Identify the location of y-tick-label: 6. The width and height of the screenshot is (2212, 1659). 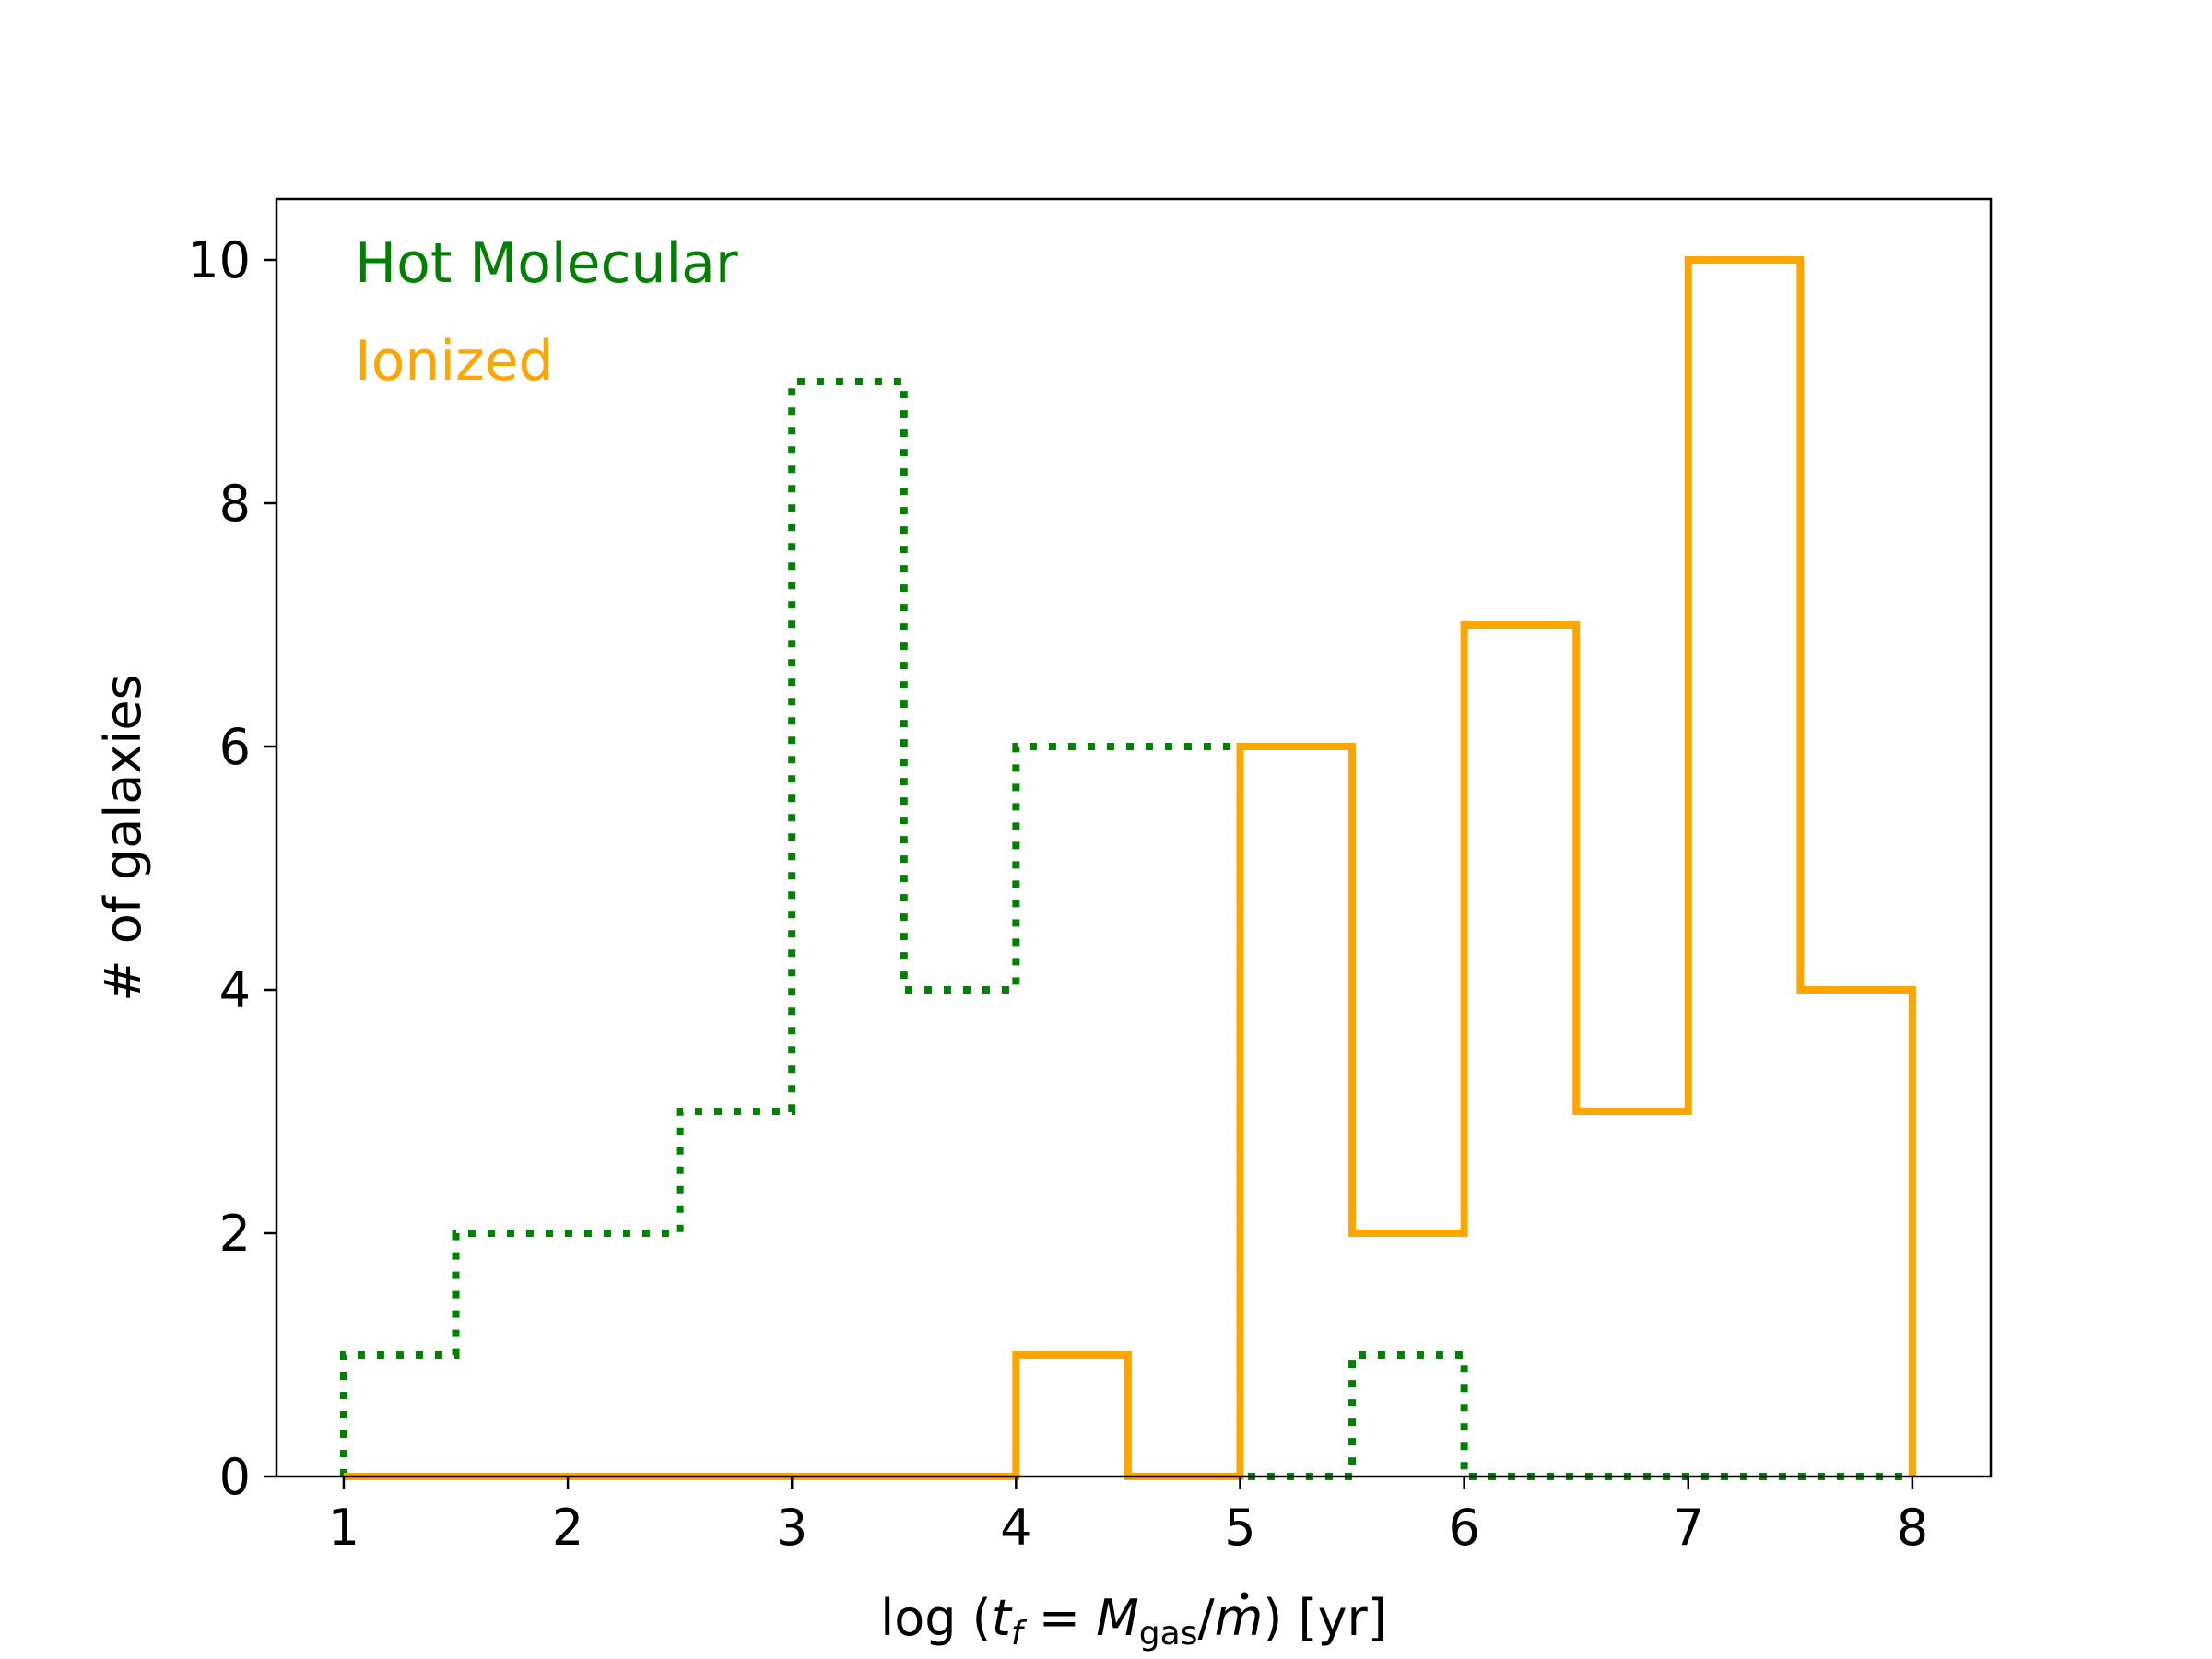
(235, 747).